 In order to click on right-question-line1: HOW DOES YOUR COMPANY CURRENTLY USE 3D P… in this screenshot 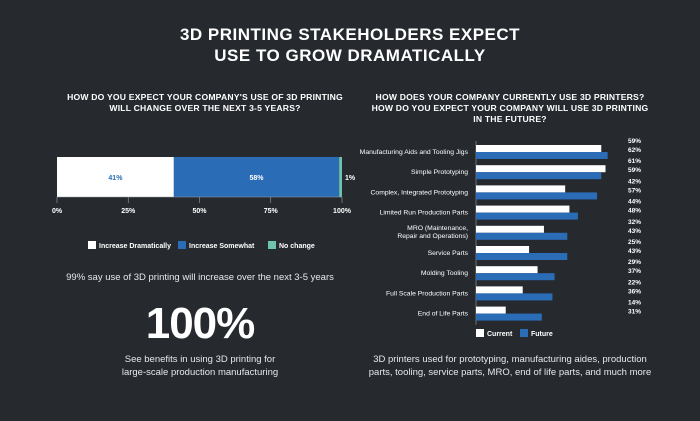, I will do `click(510, 97)`.